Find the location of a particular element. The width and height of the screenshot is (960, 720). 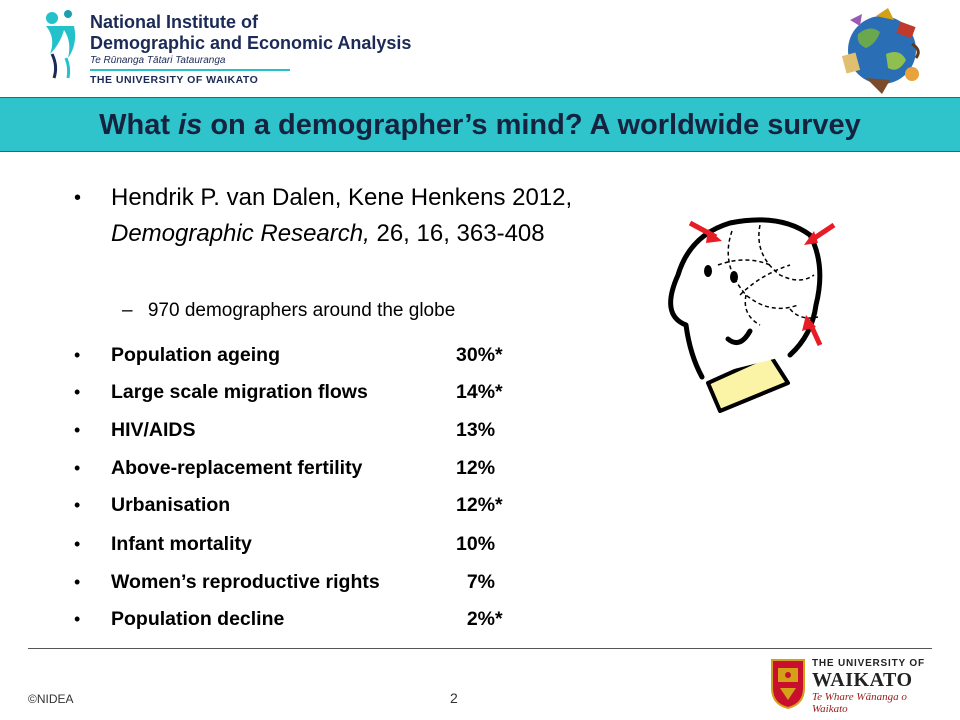

item-label: Population decline is located at coordinates (198, 619).